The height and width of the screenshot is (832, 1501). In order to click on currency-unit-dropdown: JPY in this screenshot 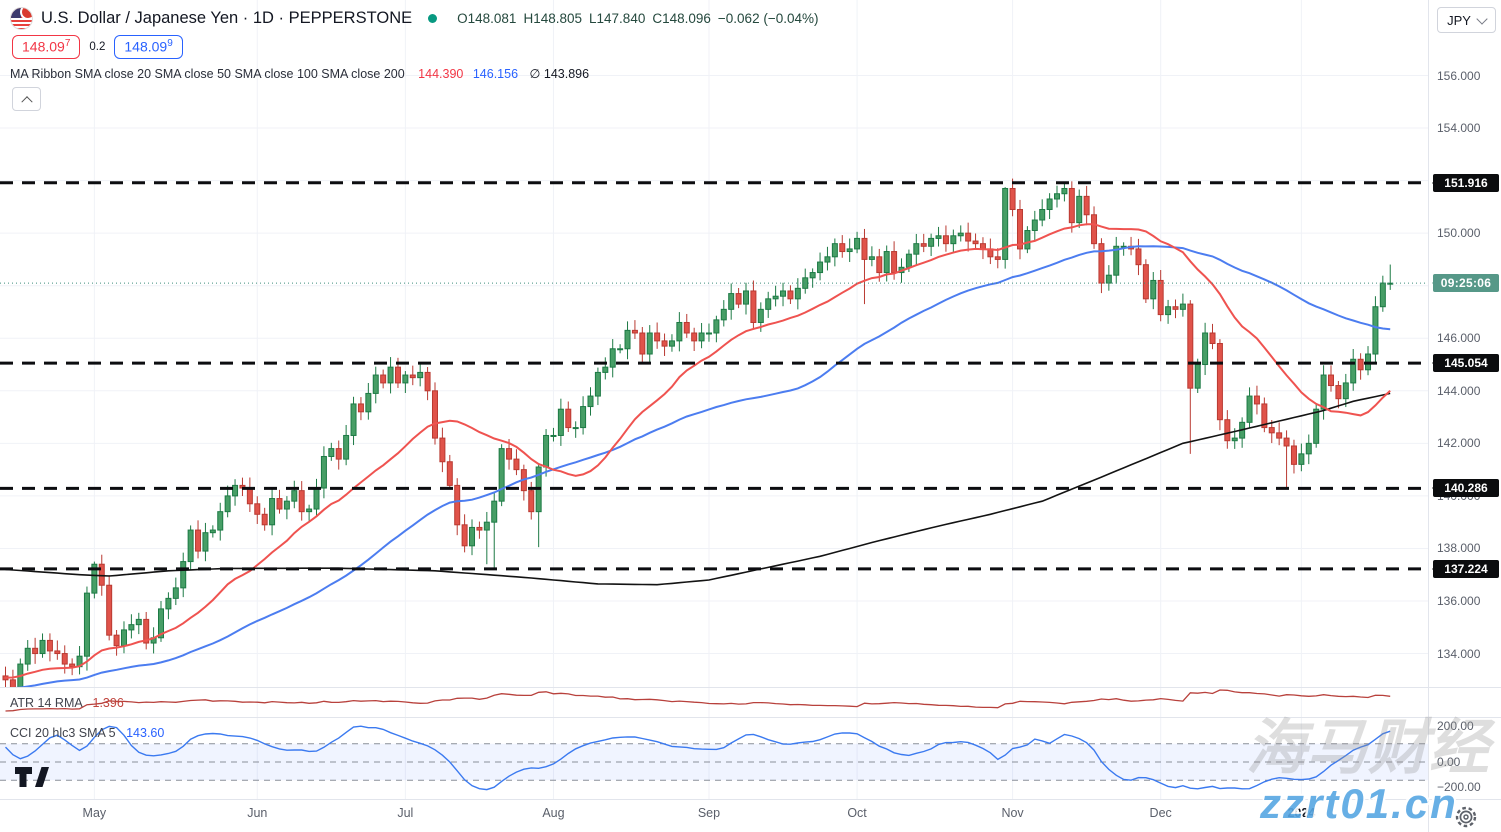, I will do `click(1466, 20)`.